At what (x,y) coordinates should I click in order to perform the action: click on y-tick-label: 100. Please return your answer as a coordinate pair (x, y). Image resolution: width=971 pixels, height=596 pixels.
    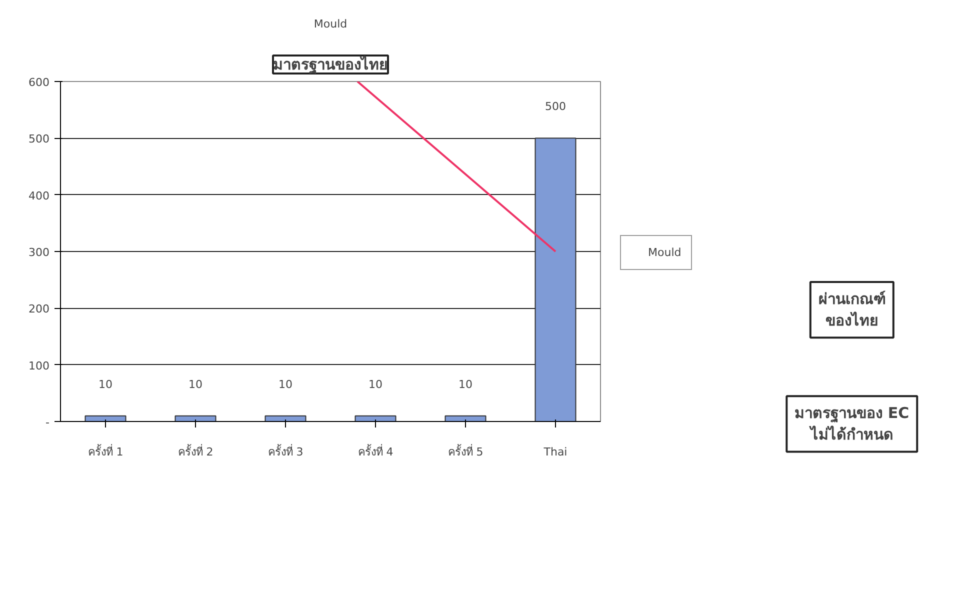
    Looking at the image, I should click on (39, 365).